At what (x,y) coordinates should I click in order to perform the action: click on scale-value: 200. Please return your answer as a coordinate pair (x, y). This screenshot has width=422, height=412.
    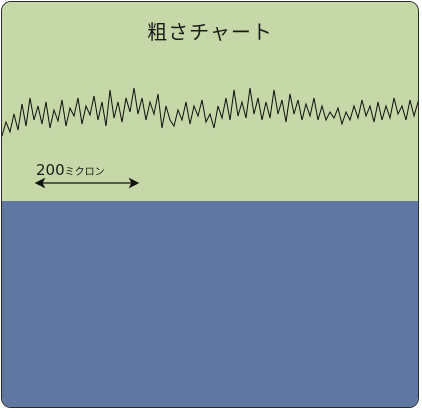
    Looking at the image, I should click on (50, 170).